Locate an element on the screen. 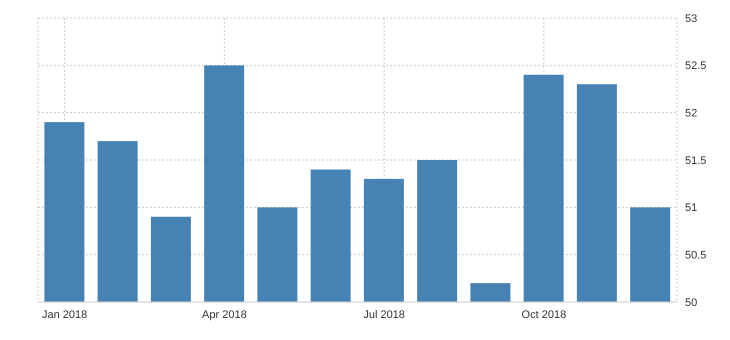  x-tick-label: Jan 2018 is located at coordinates (65, 314).